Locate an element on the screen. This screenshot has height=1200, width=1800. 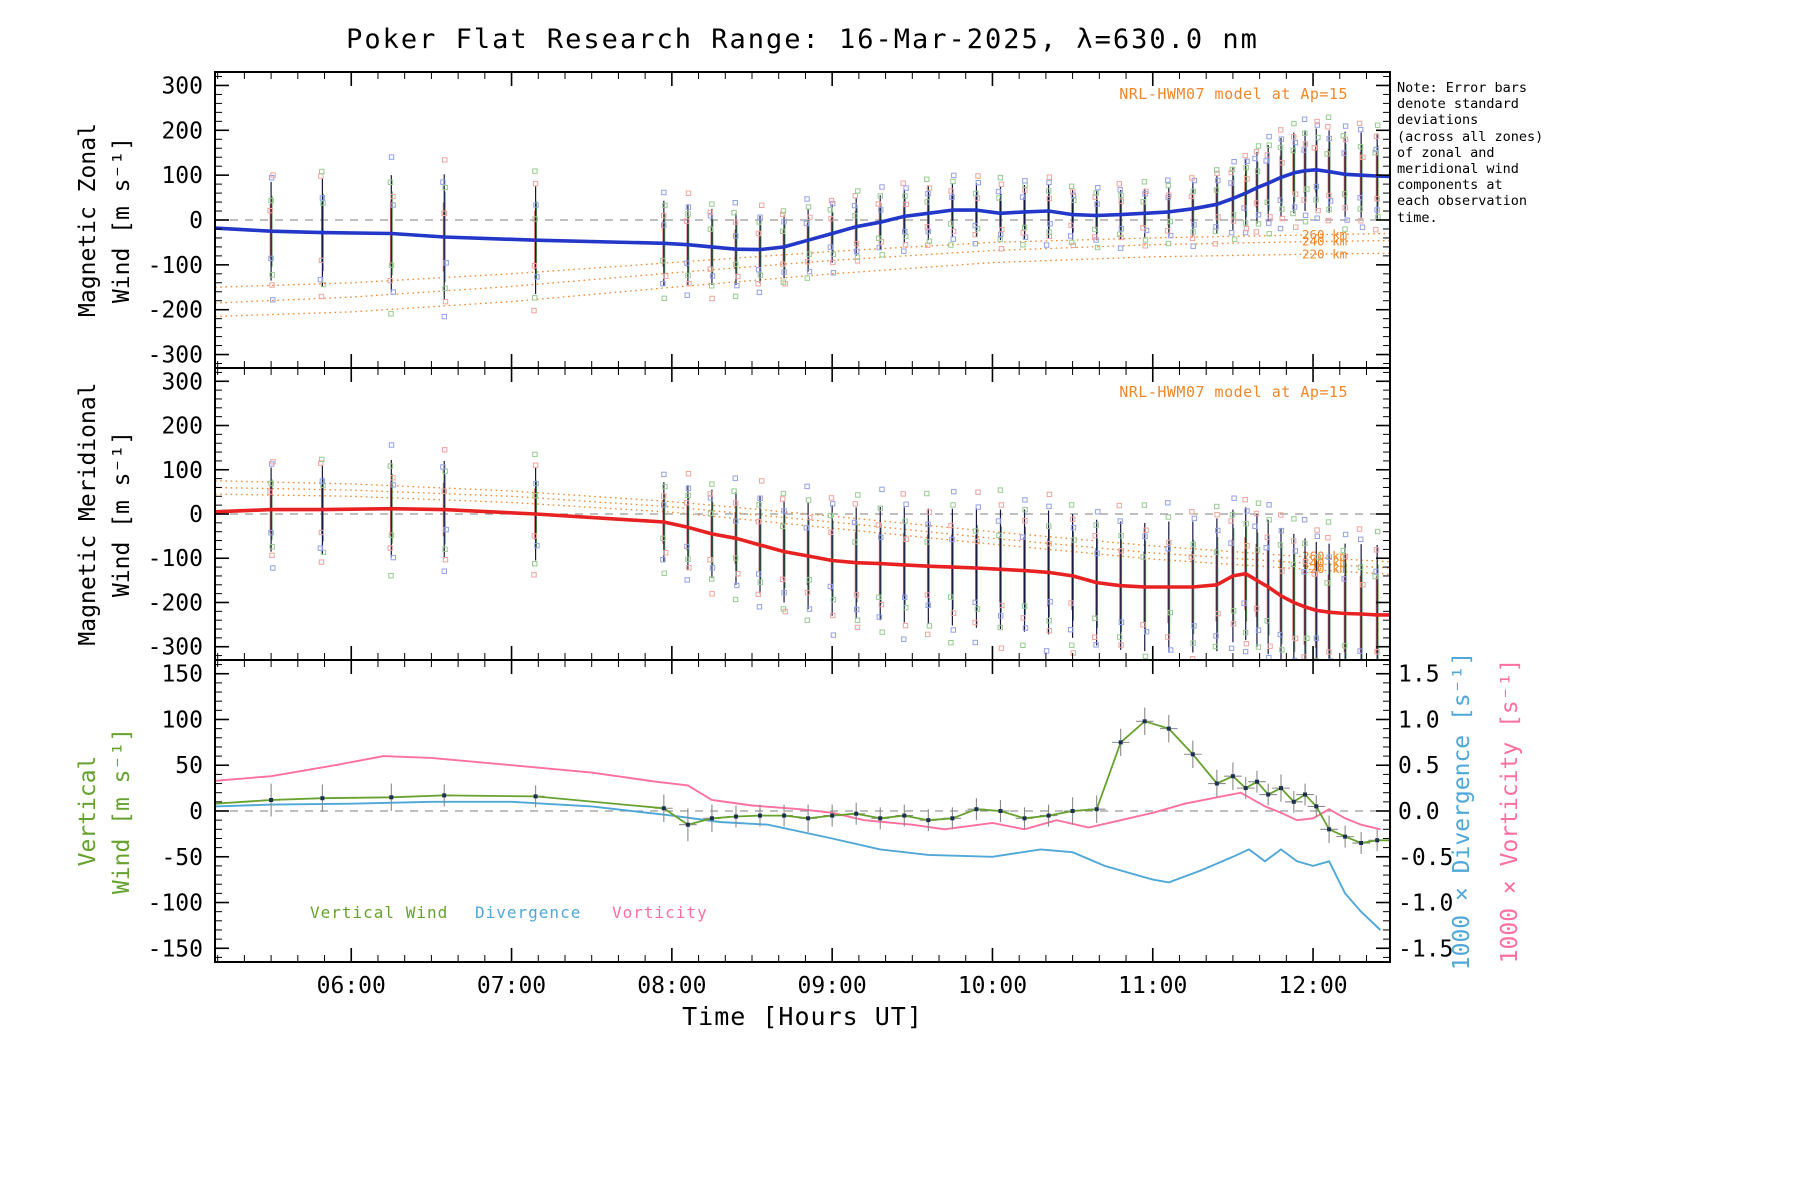
svg-text: 11:00 is located at coordinates (1152, 986).